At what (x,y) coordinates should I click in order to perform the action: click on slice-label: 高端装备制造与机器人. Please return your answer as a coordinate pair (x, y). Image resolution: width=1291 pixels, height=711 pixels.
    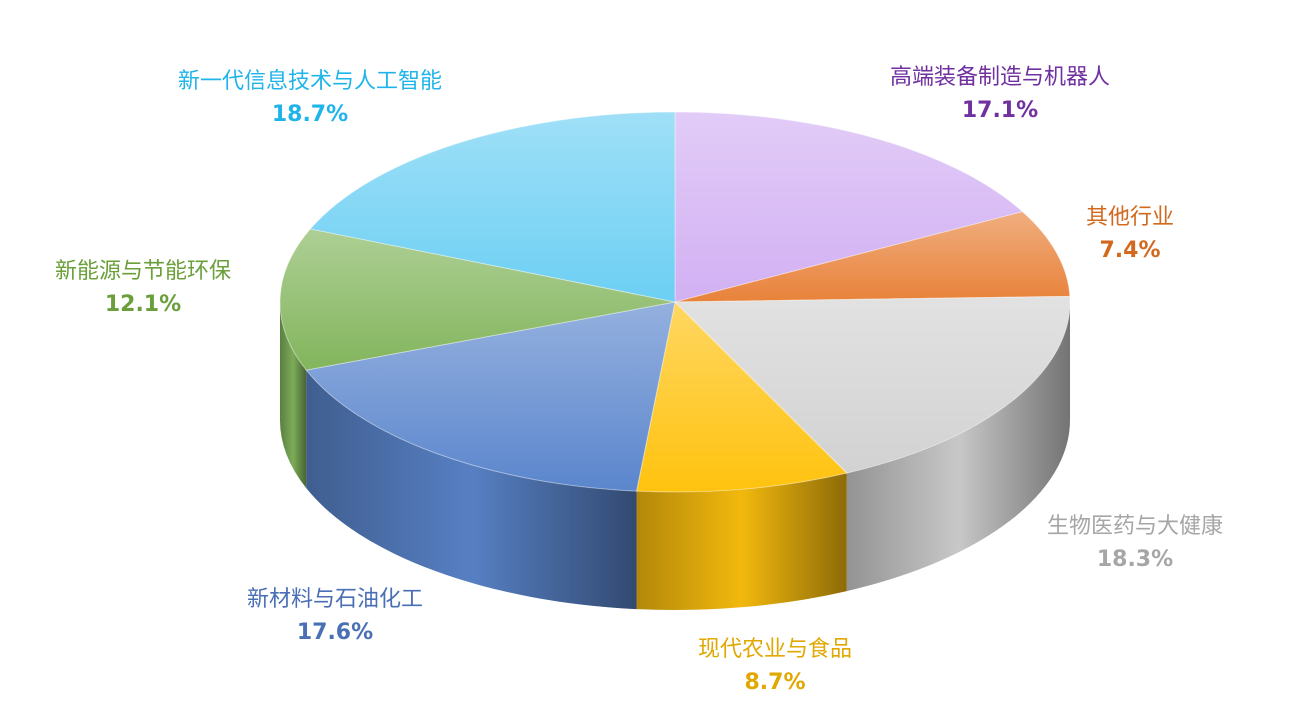
    Looking at the image, I should click on (1000, 77).